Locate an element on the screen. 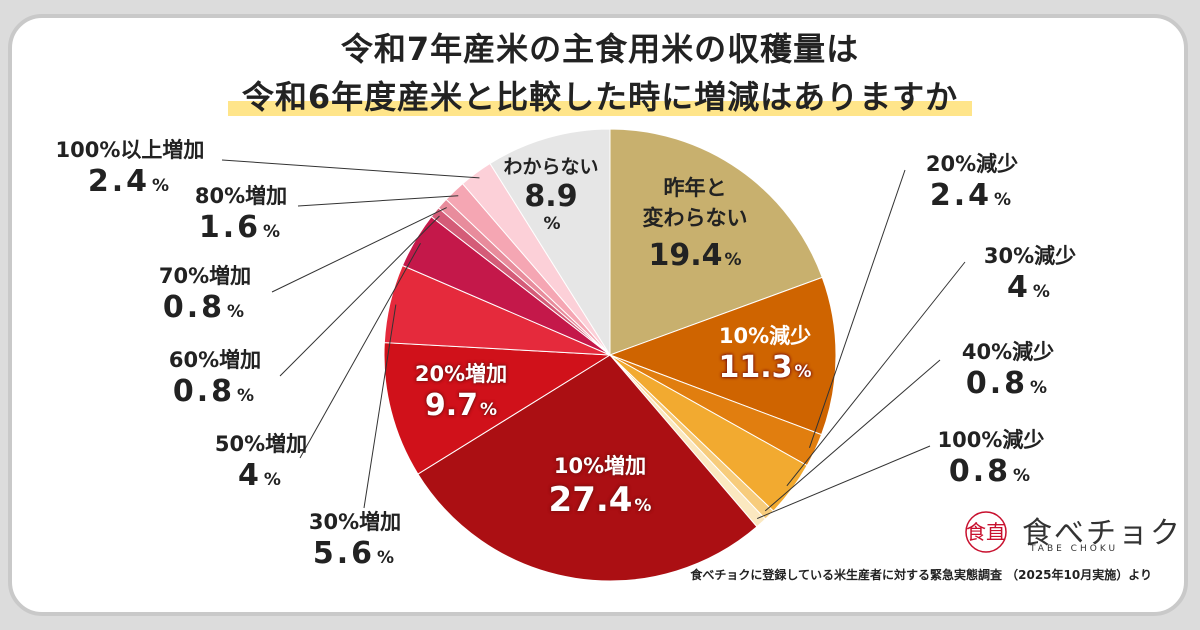  slice-unit-dec40: % is located at coordinates (1040, 388).